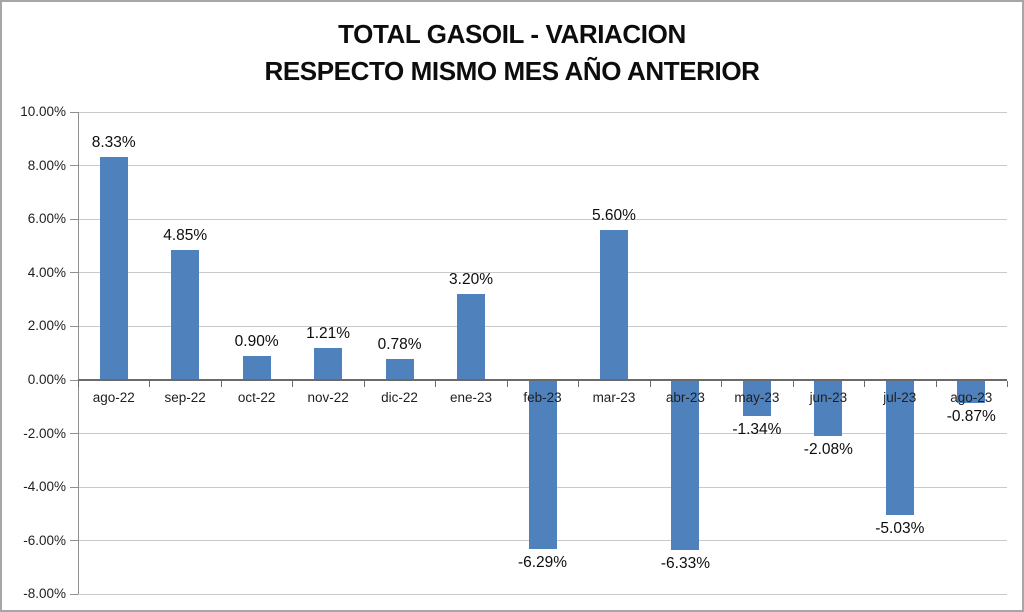 The width and height of the screenshot is (1024, 612). What do you see at coordinates (46, 272) in the screenshot?
I see `y-axis-tick-label: 4.00%` at bounding box center [46, 272].